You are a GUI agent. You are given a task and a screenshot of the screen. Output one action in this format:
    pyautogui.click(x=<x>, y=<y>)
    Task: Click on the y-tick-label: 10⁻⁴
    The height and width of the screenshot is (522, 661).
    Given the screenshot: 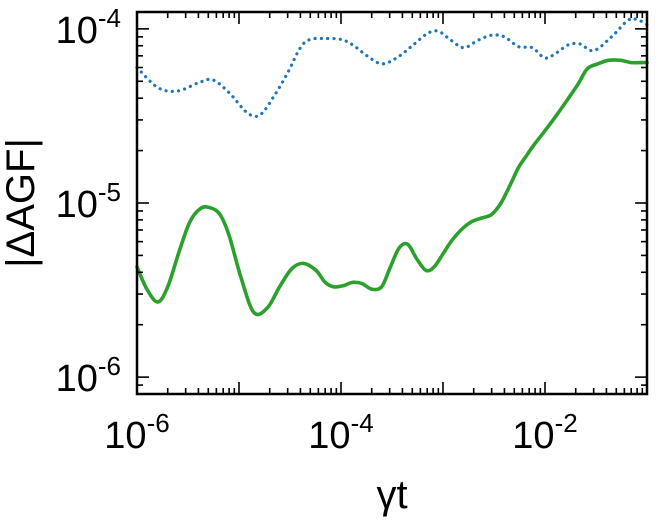 What is the action you would take?
    pyautogui.click(x=88, y=27)
    